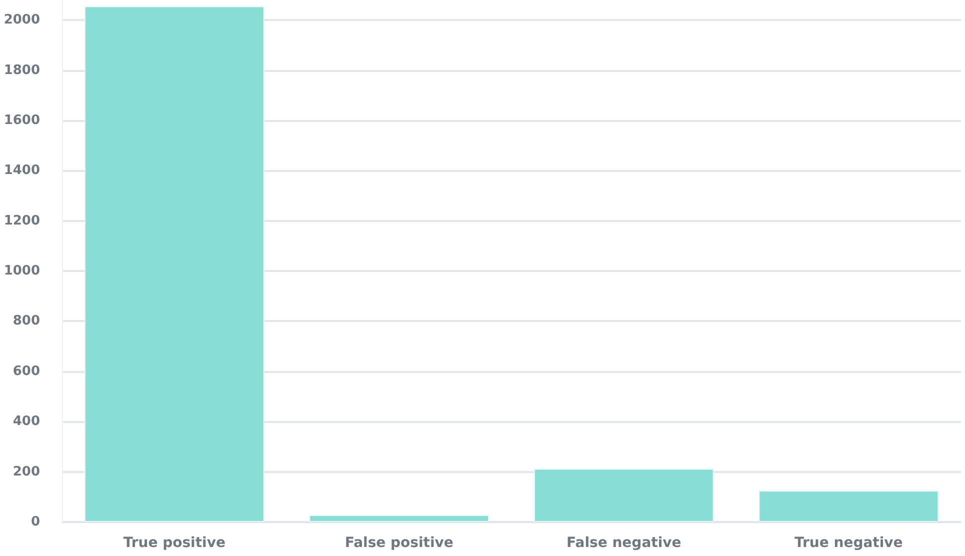 Image resolution: width=965 pixels, height=556 pixels. Describe the element at coordinates (624, 543) in the screenshot. I see `x-tick-label: False negative` at that location.